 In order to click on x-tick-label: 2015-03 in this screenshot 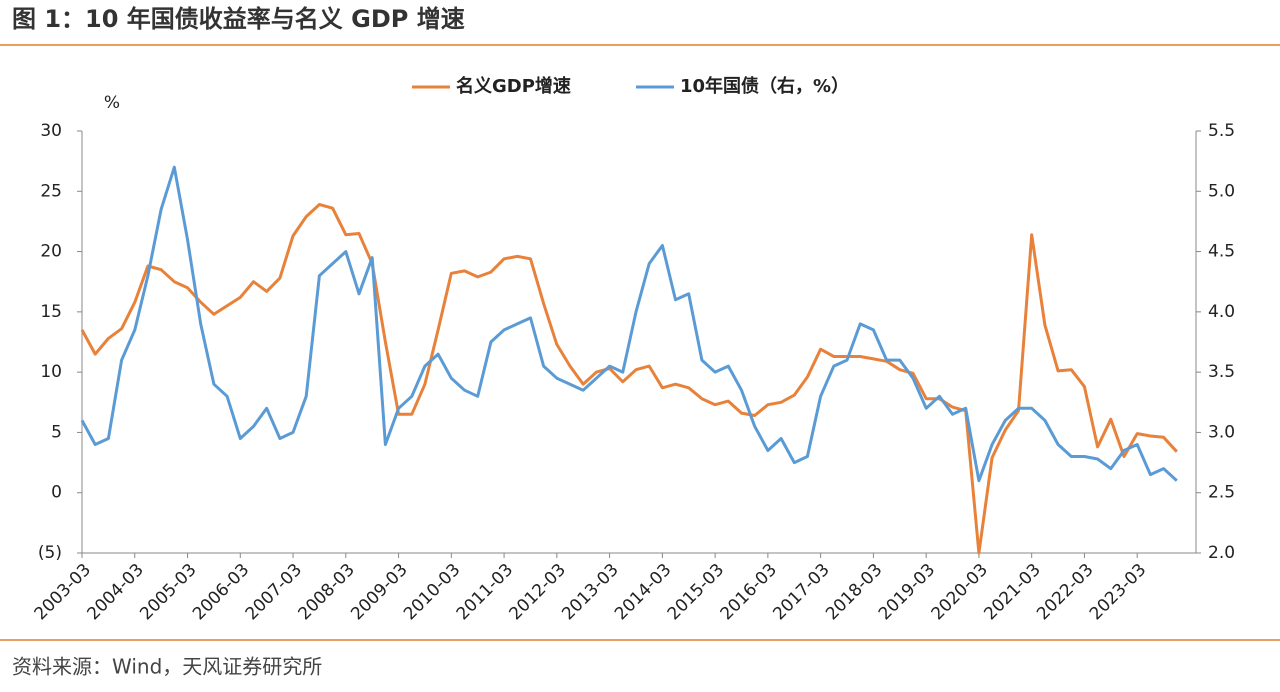, I will do `click(696, 592)`.